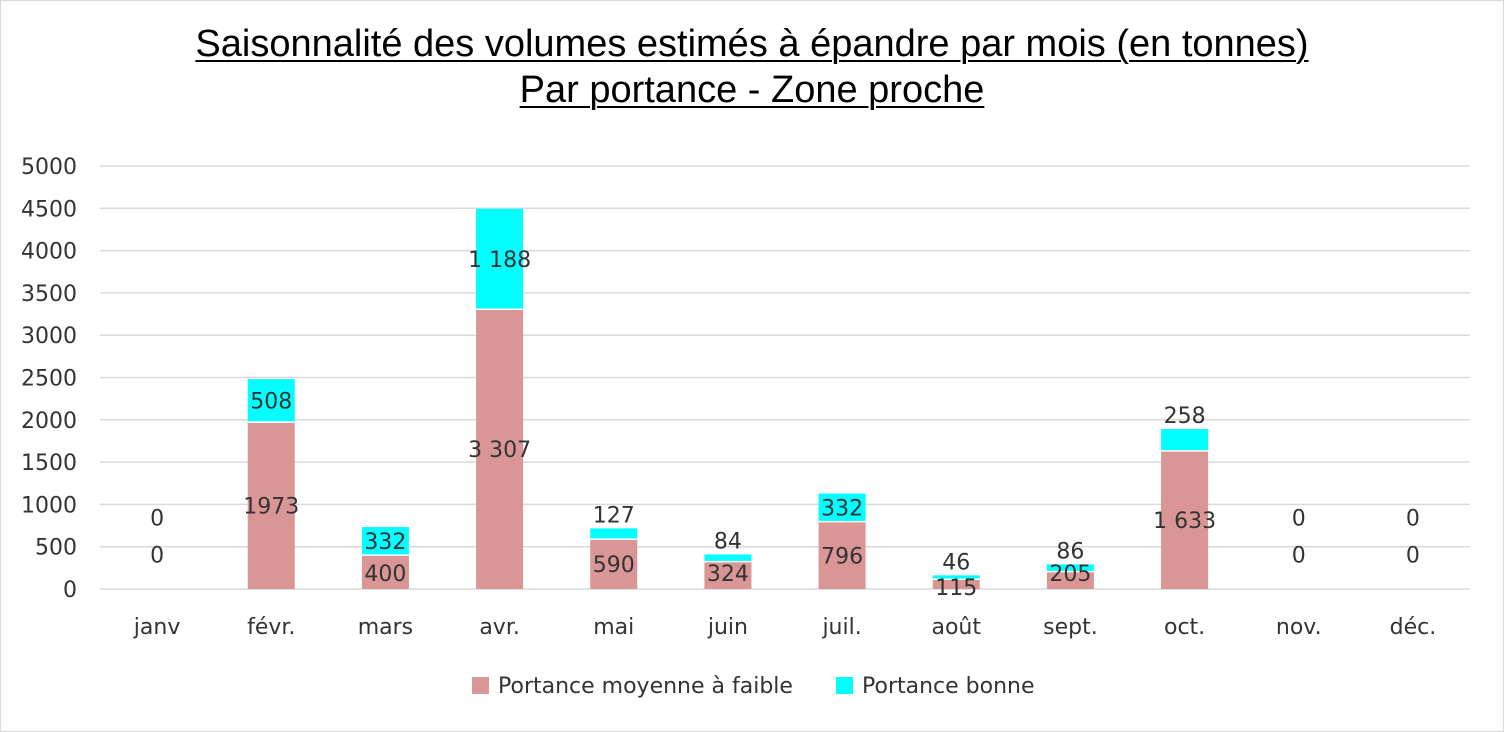  I want to click on y-tick-label: 2500, so click(49, 379).